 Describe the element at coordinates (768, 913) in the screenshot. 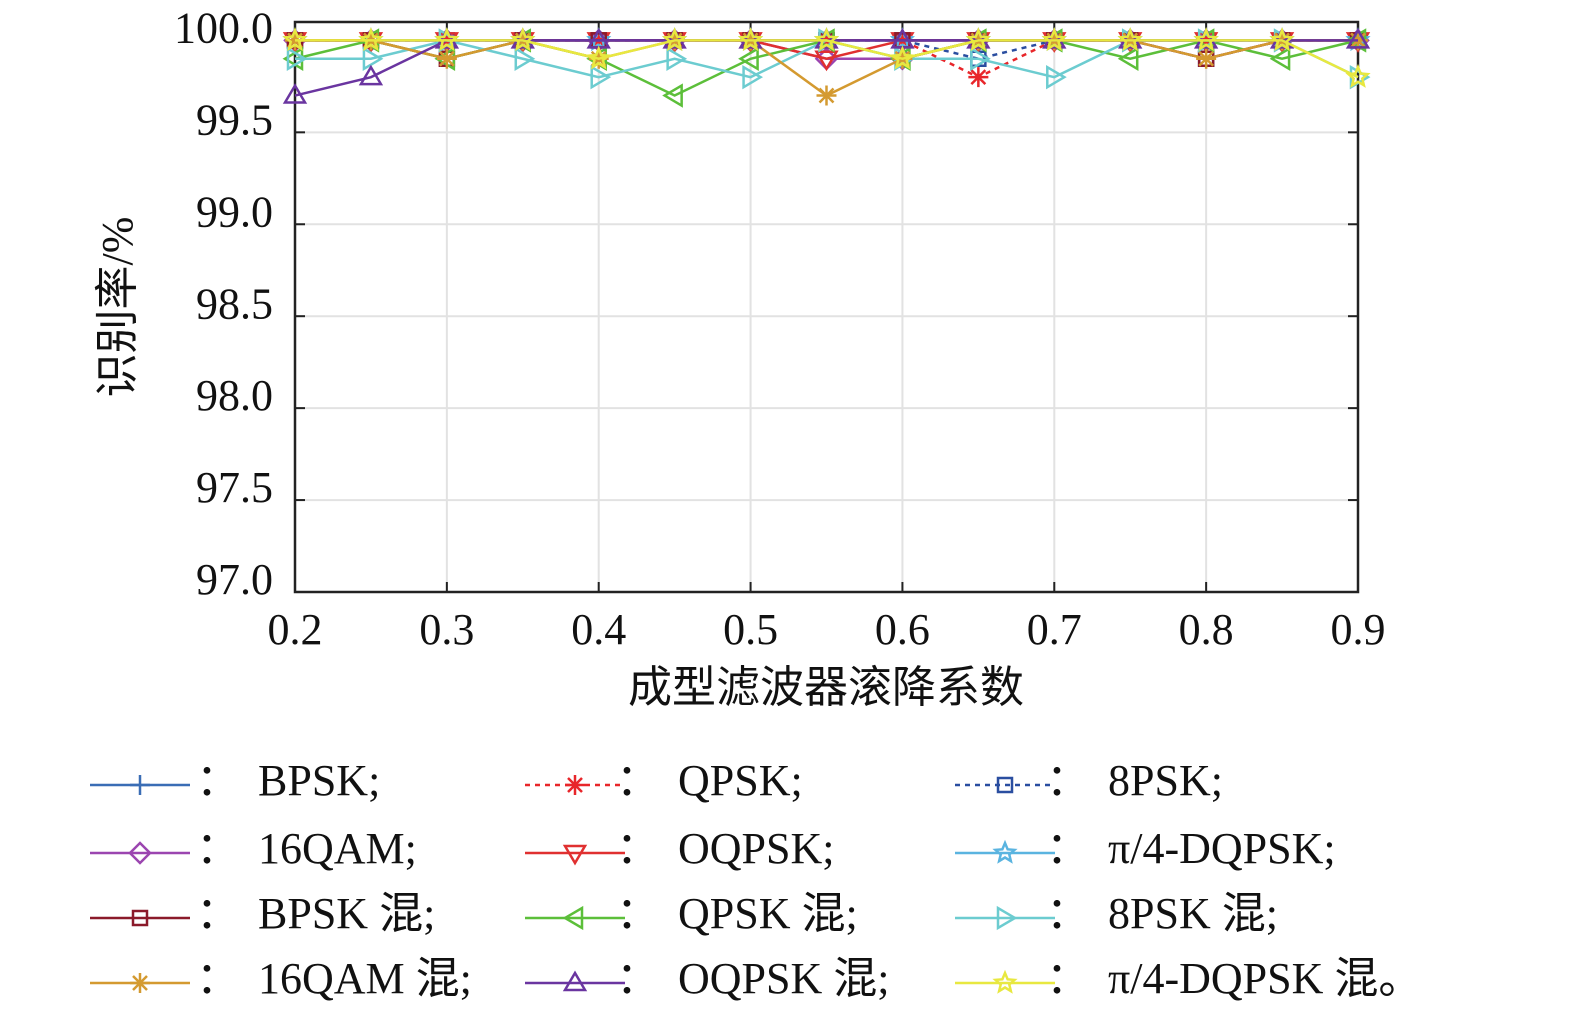

I see `legend-label: QPSK 混;` at that location.